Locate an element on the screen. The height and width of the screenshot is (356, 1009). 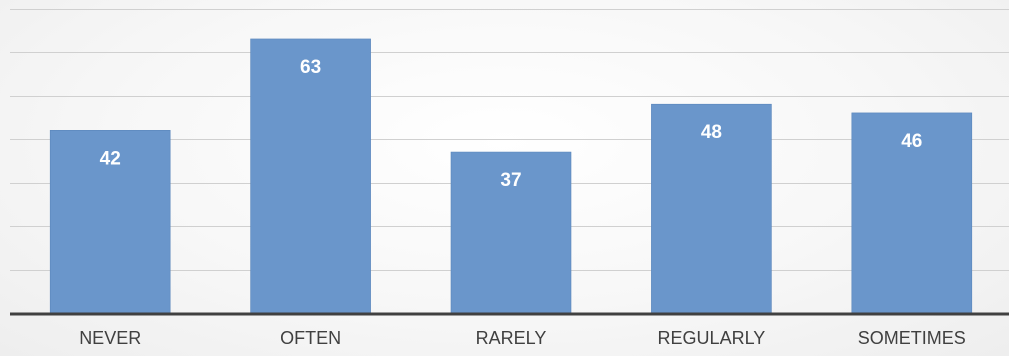
bar-rarely is located at coordinates (511, 232).